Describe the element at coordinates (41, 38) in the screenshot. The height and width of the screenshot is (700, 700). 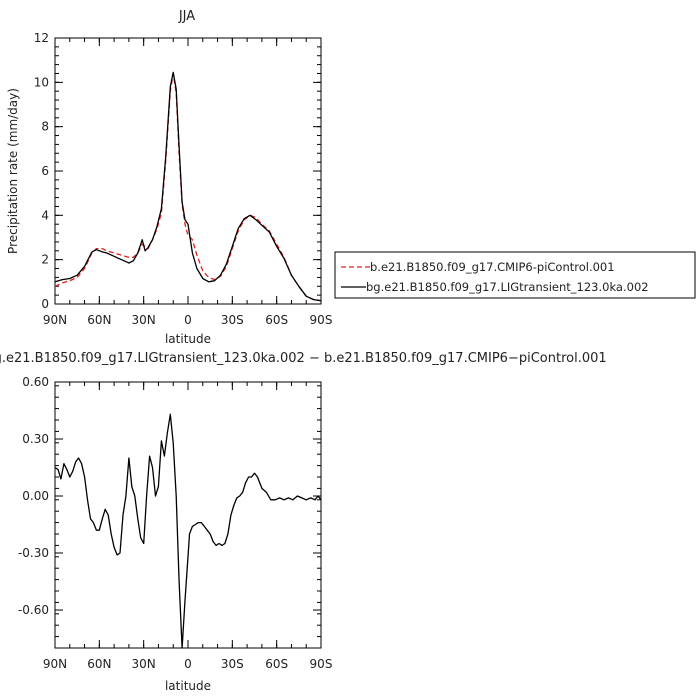
I see `precip-y-tick-label: 12` at that location.